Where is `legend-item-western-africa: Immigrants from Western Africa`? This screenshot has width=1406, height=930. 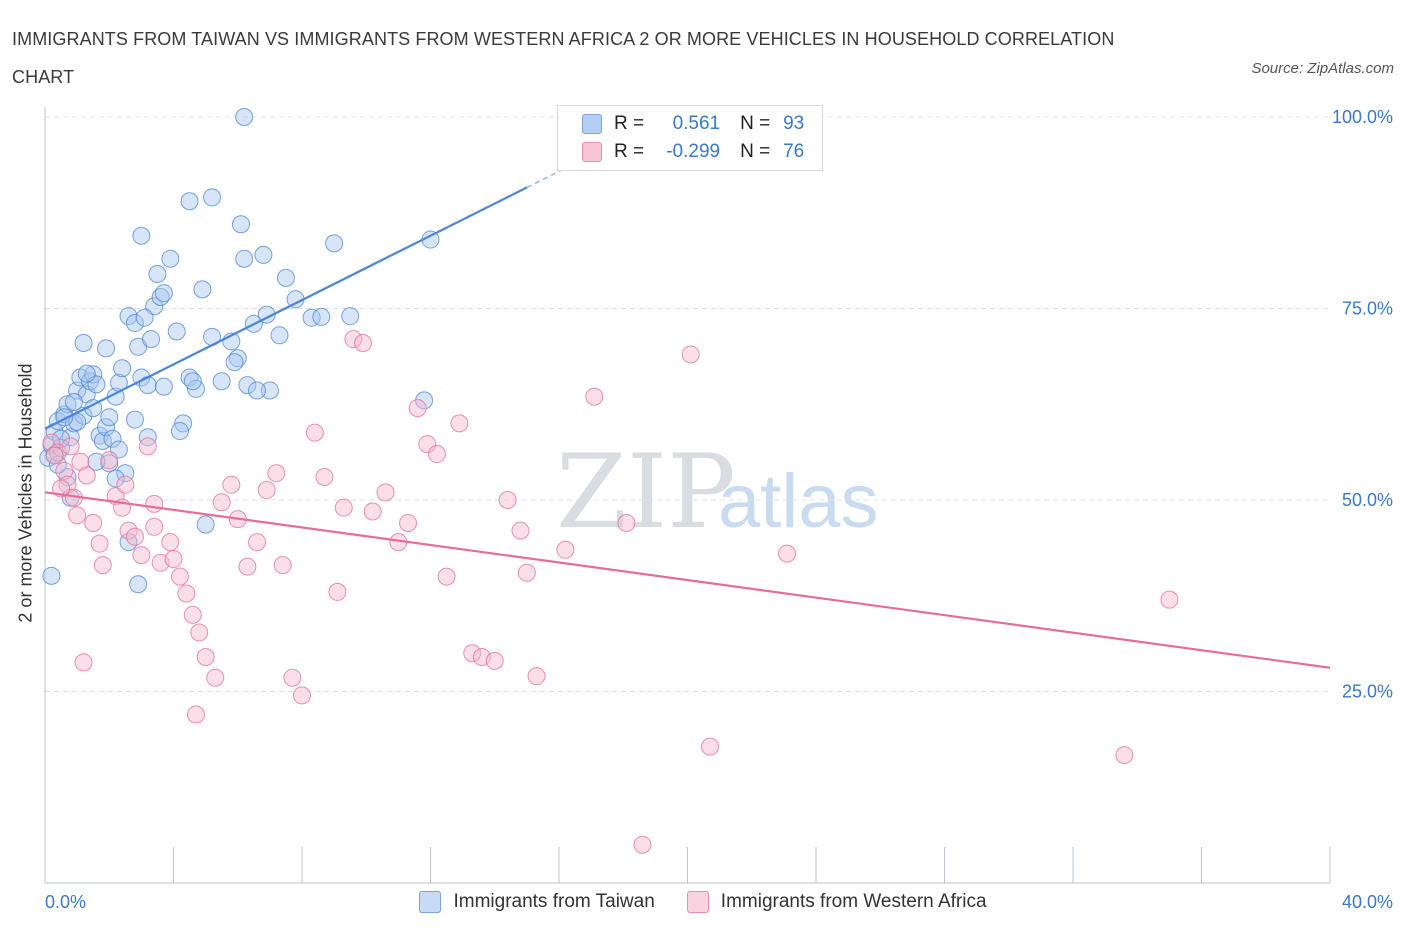 legend-item-western-africa: Immigrants from Western Africa is located at coordinates (836, 902).